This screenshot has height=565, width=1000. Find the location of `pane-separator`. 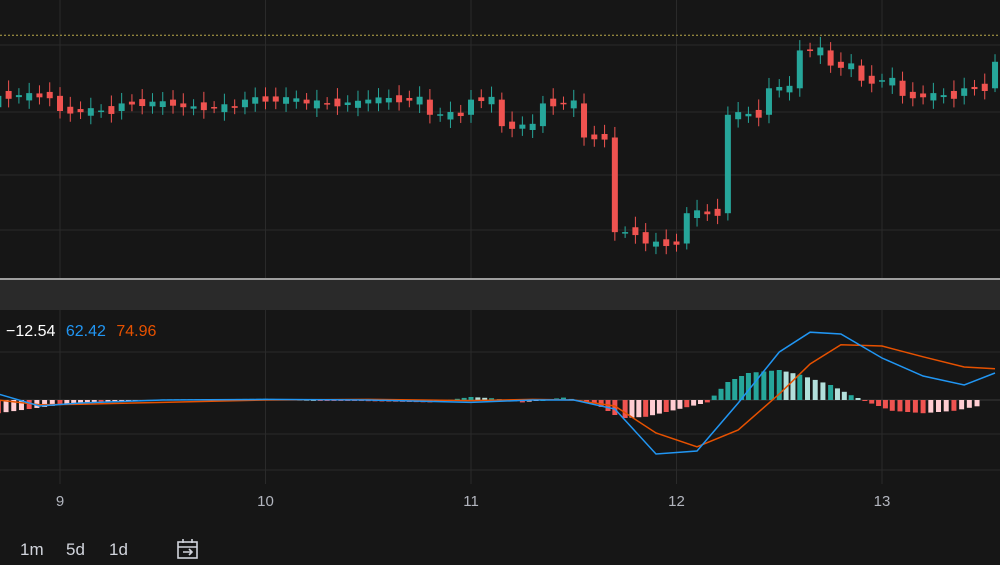

pane-separator is located at coordinates (500, 294).